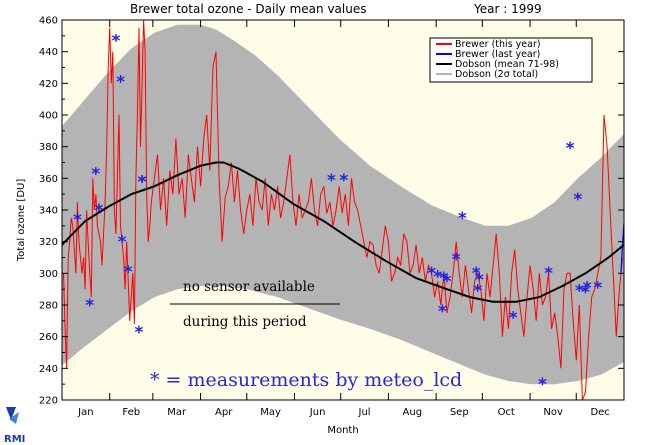 This screenshot has width=657, height=445. Describe the element at coordinates (364, 412) in the screenshot. I see `x-tick-label: Jul` at that location.